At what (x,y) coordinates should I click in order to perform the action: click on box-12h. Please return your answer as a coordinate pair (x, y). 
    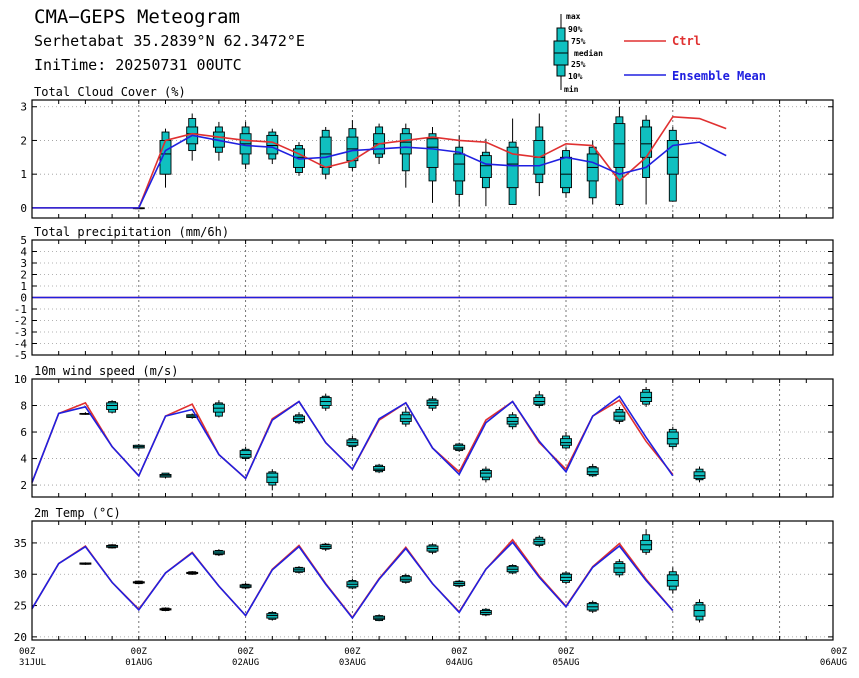
    Looking at the image, I should click on (85, 563).